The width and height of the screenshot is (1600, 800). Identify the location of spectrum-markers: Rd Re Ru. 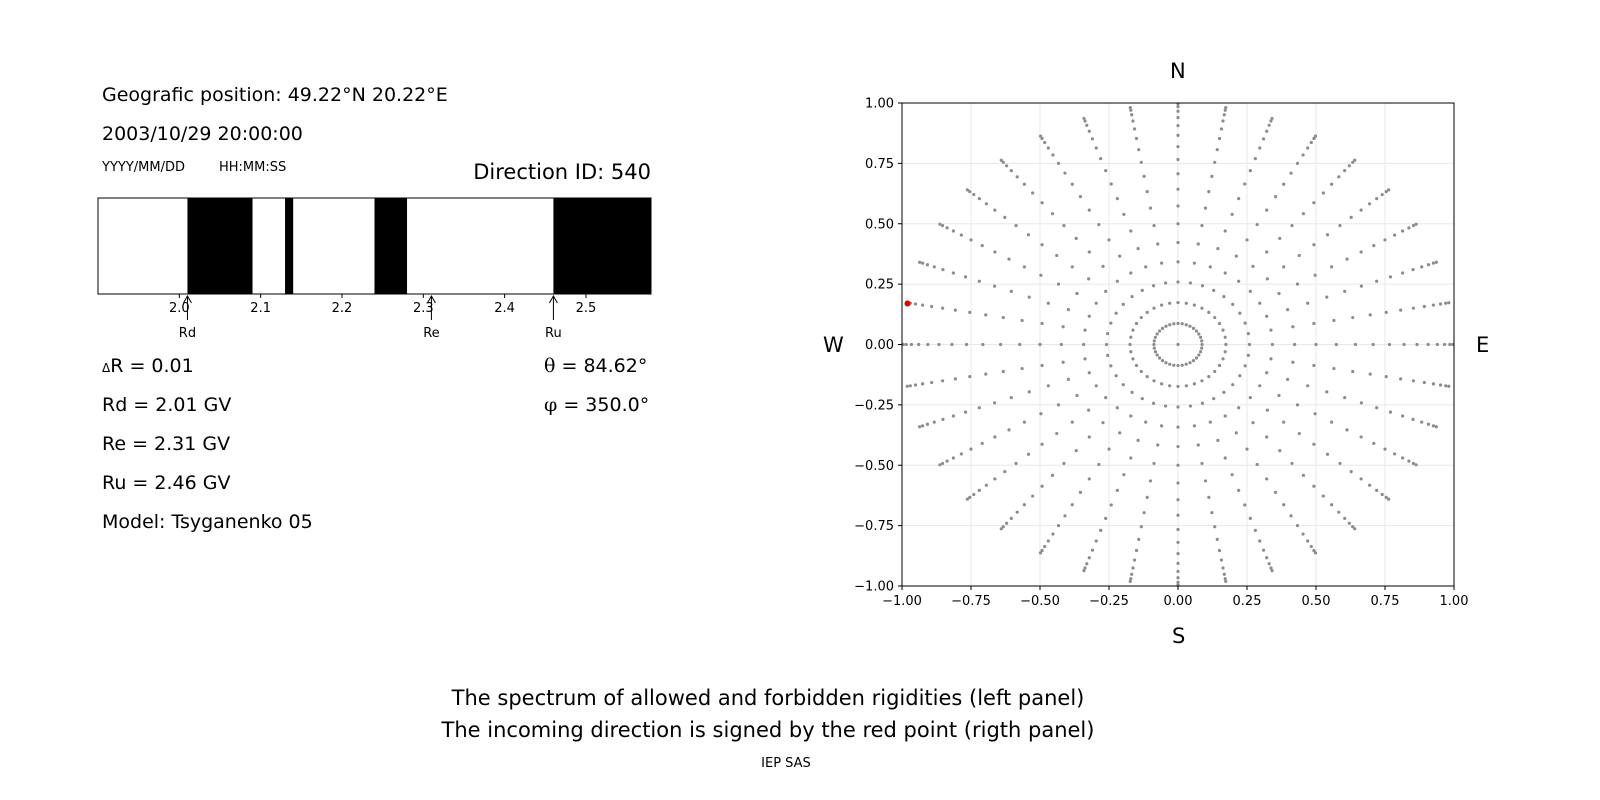
(370, 317).